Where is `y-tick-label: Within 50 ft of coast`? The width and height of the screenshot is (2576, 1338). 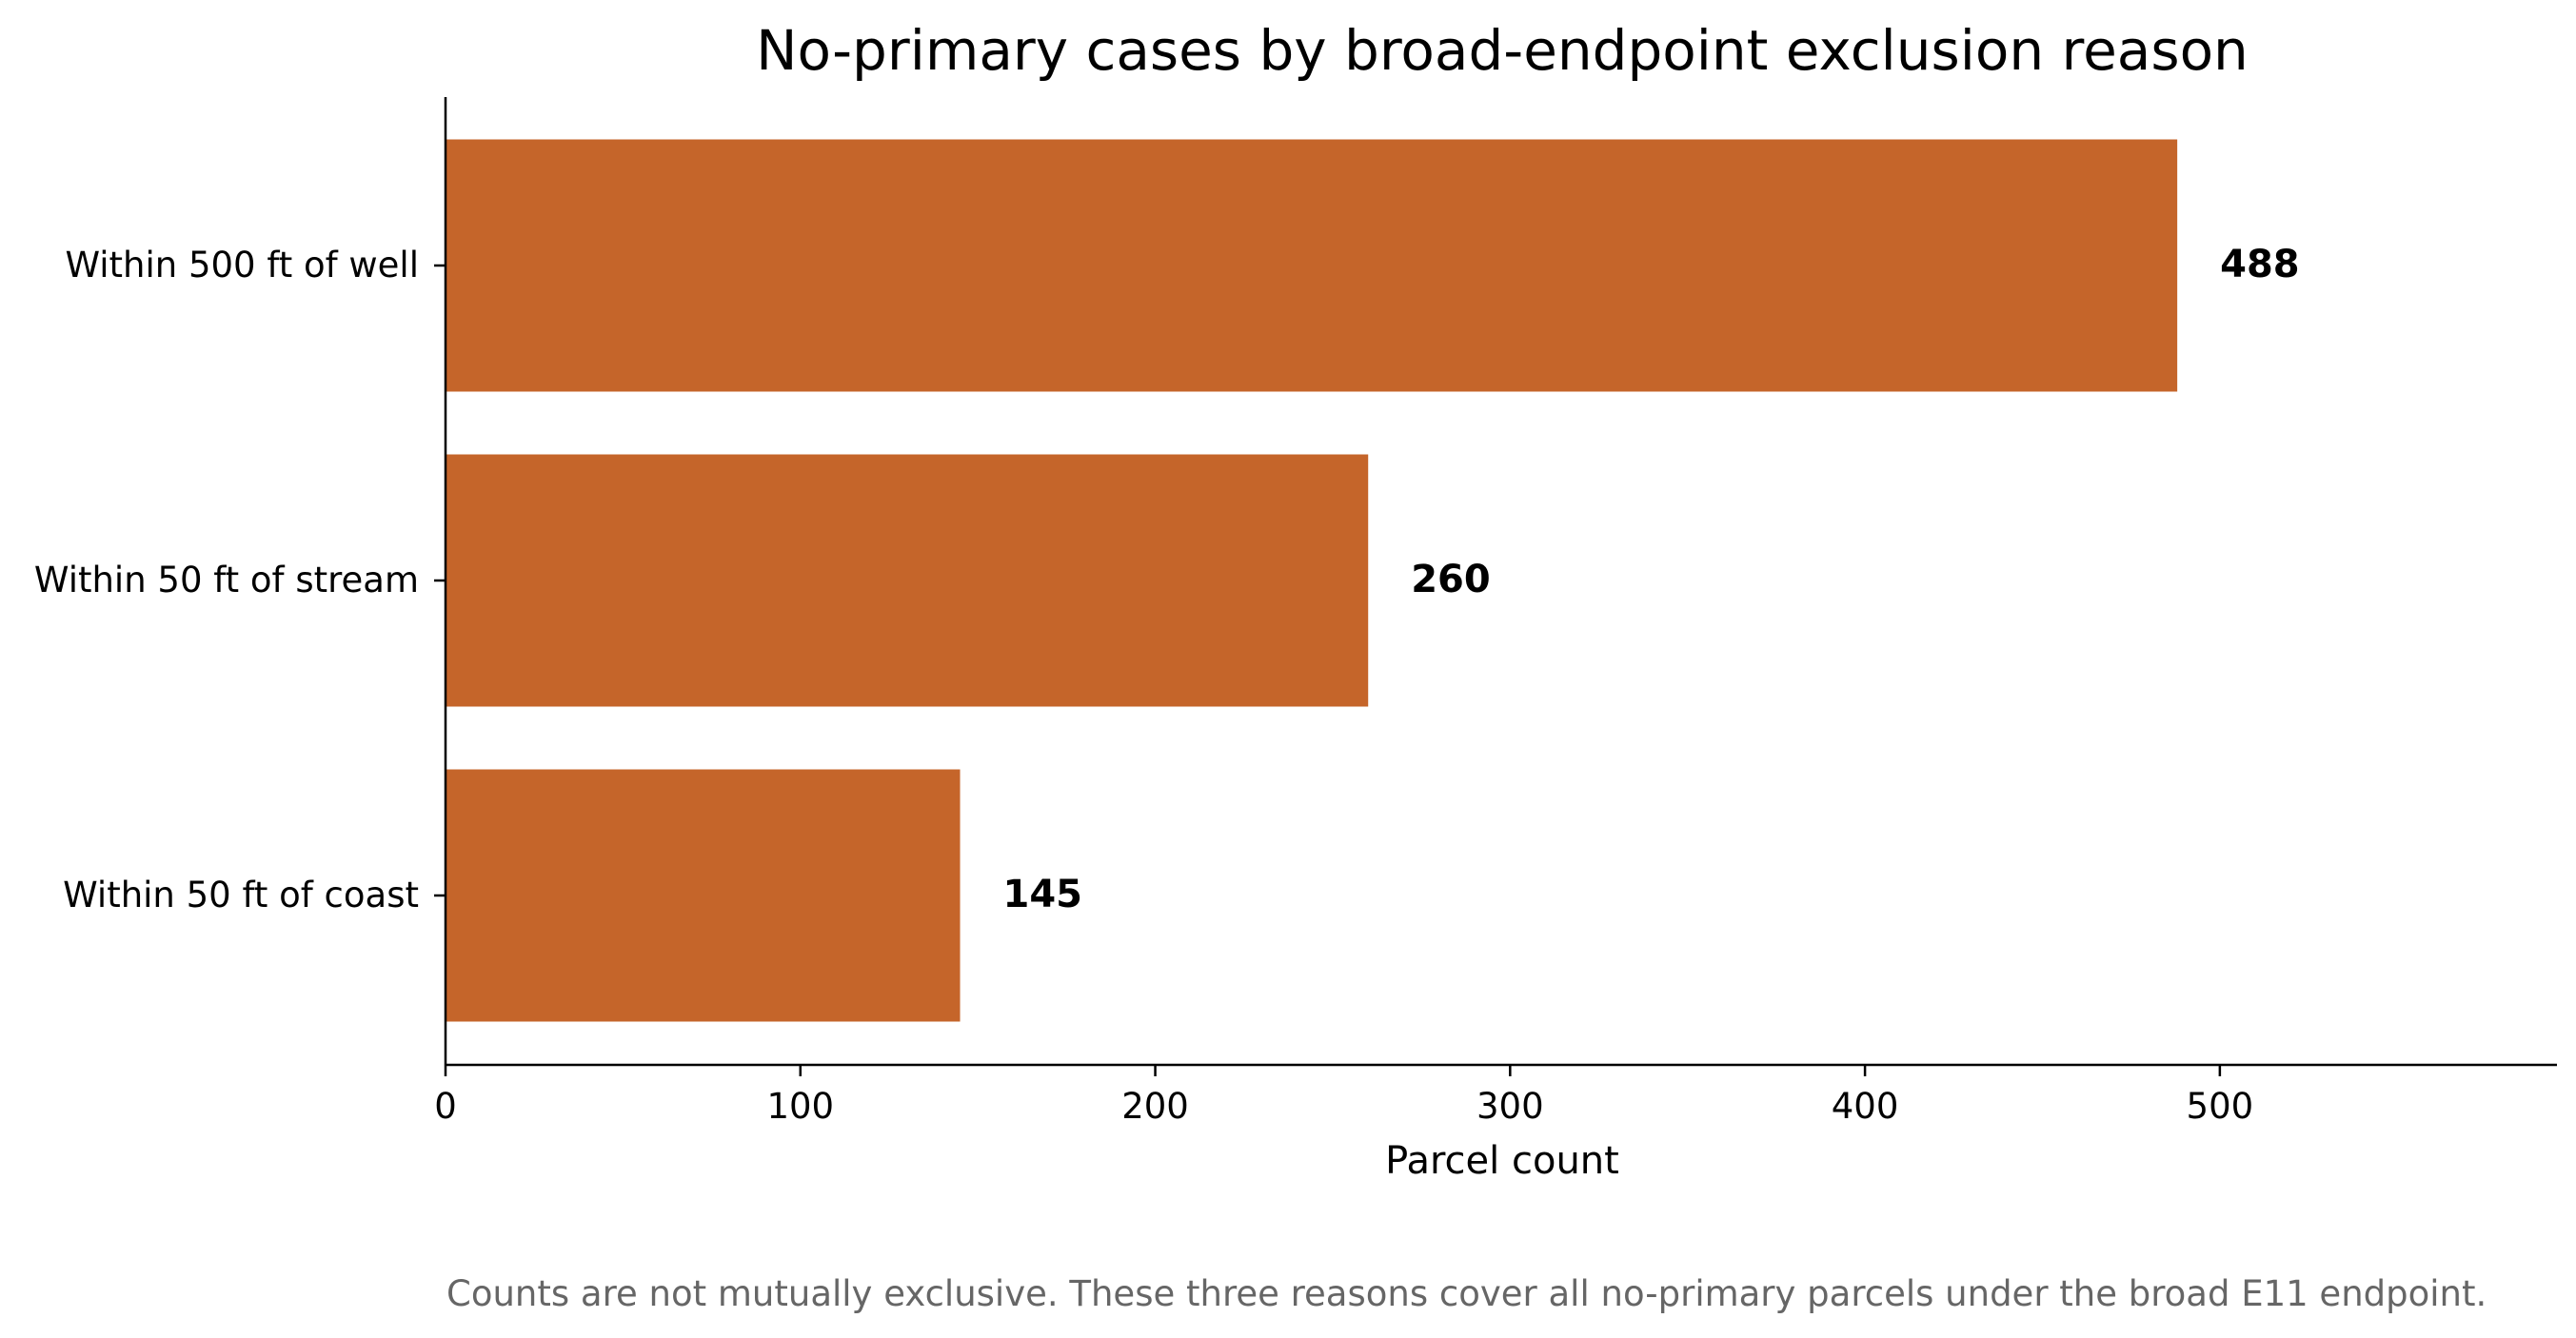 y-tick-label: Within 50 ft of coast is located at coordinates (241, 895).